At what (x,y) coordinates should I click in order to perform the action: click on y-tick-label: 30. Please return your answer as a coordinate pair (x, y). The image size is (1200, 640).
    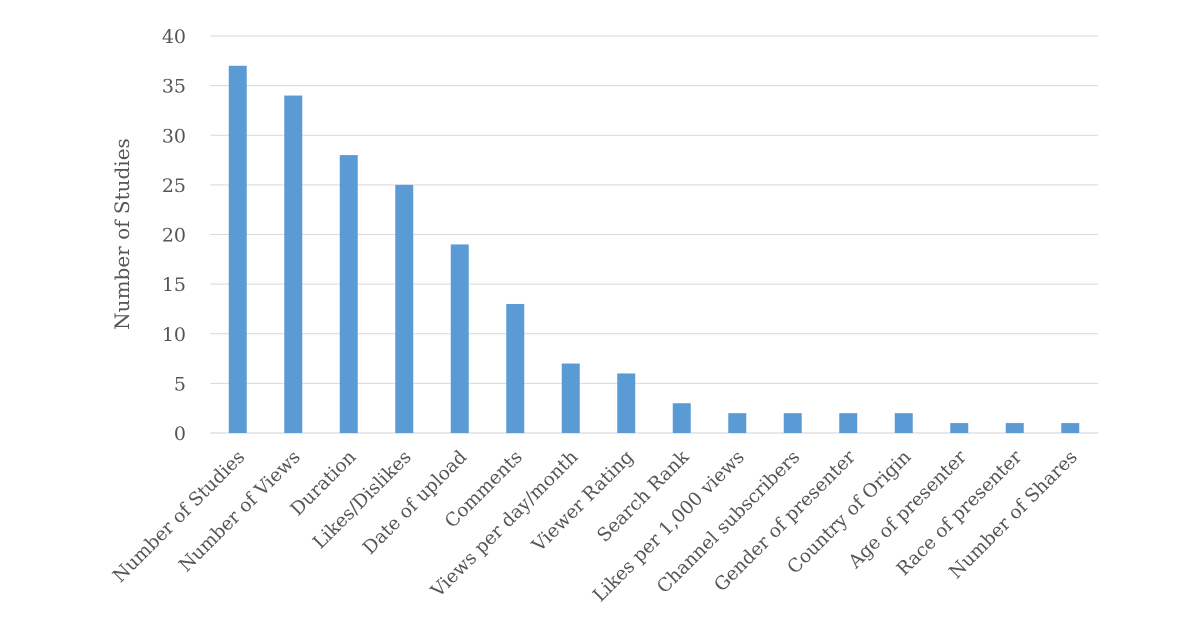
    Looking at the image, I should click on (174, 136).